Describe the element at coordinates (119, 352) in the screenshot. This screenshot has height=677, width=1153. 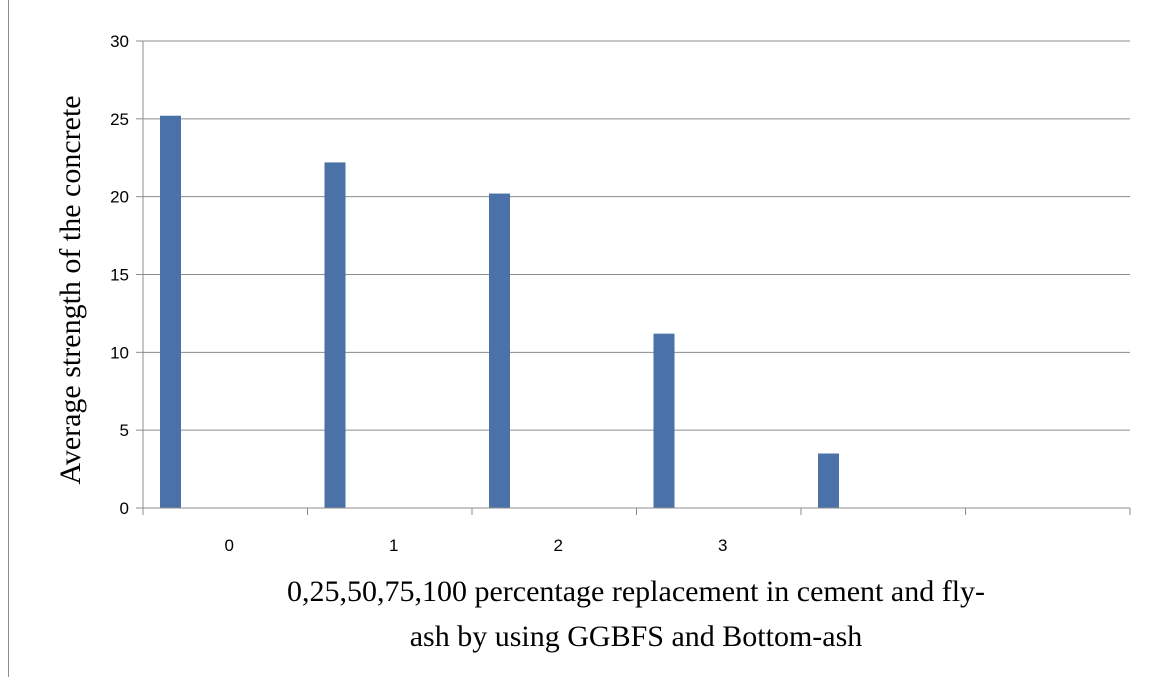
I see `y-tick-label: 10` at that location.